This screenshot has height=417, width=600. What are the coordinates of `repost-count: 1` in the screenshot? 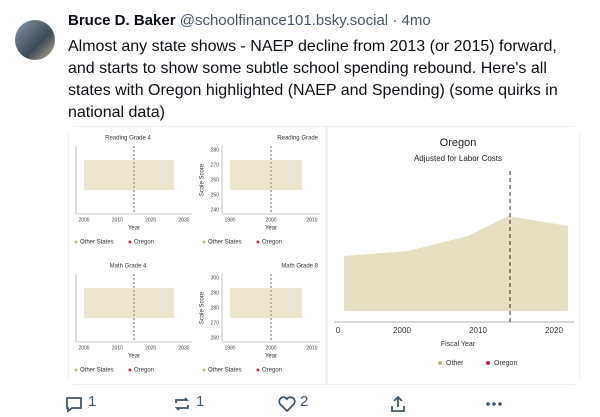 It's located at (200, 401).